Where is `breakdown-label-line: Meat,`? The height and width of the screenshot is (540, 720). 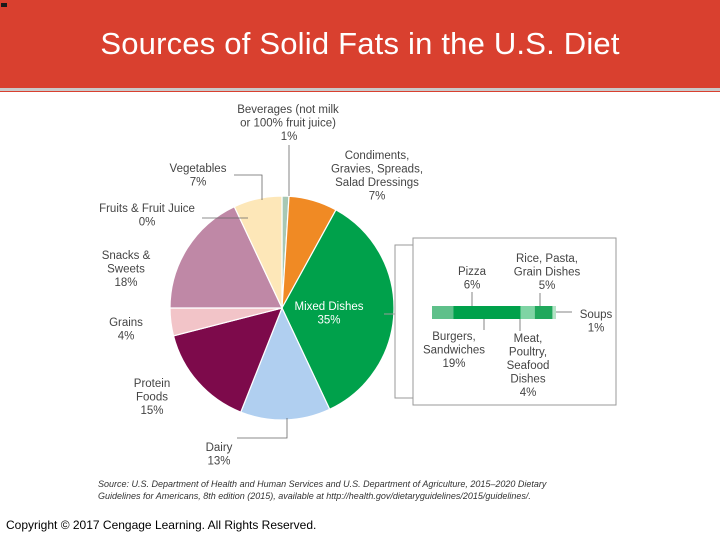
breakdown-label-line: Meat, is located at coordinates (528, 339).